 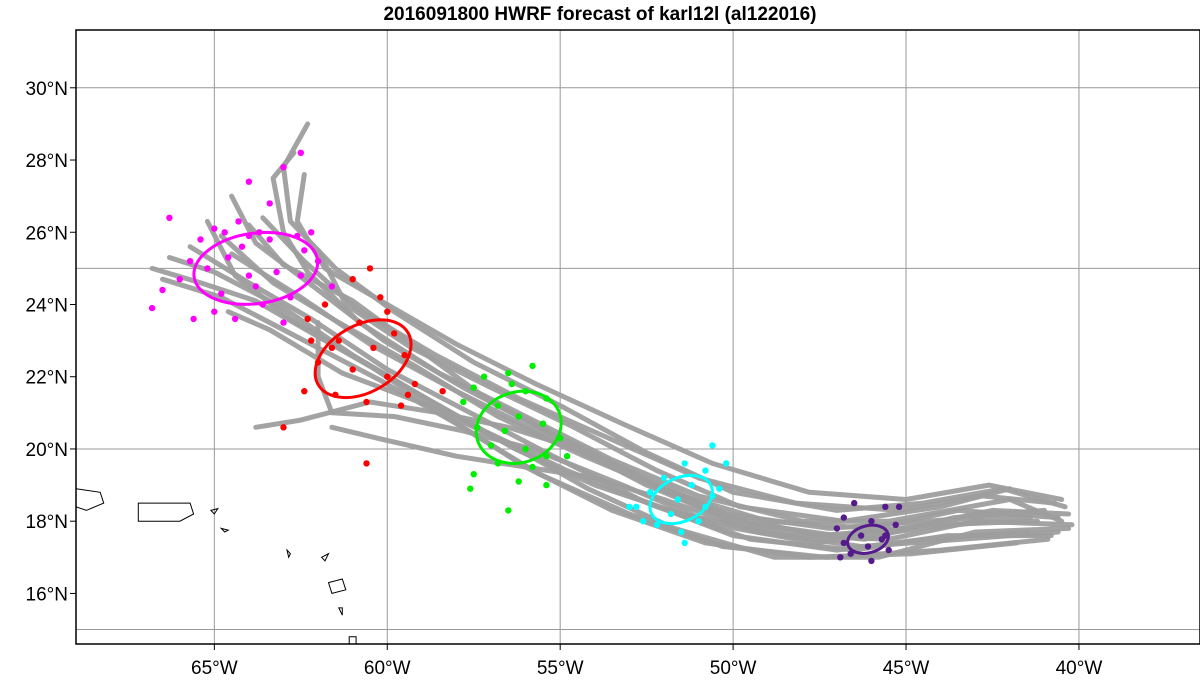 I want to click on ellipse-red, so click(x=363, y=359).